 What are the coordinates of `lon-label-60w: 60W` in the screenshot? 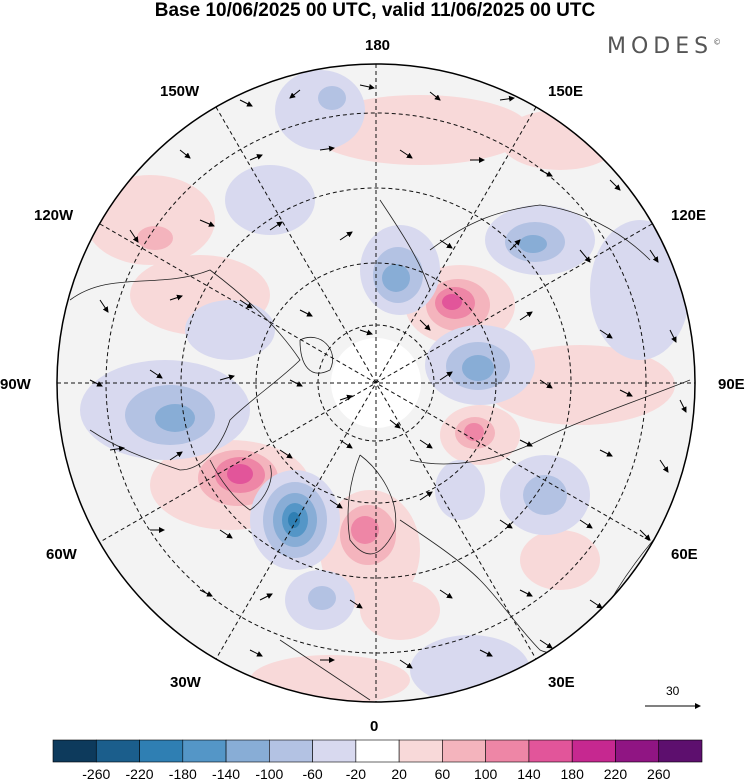 It's located at (61, 554).